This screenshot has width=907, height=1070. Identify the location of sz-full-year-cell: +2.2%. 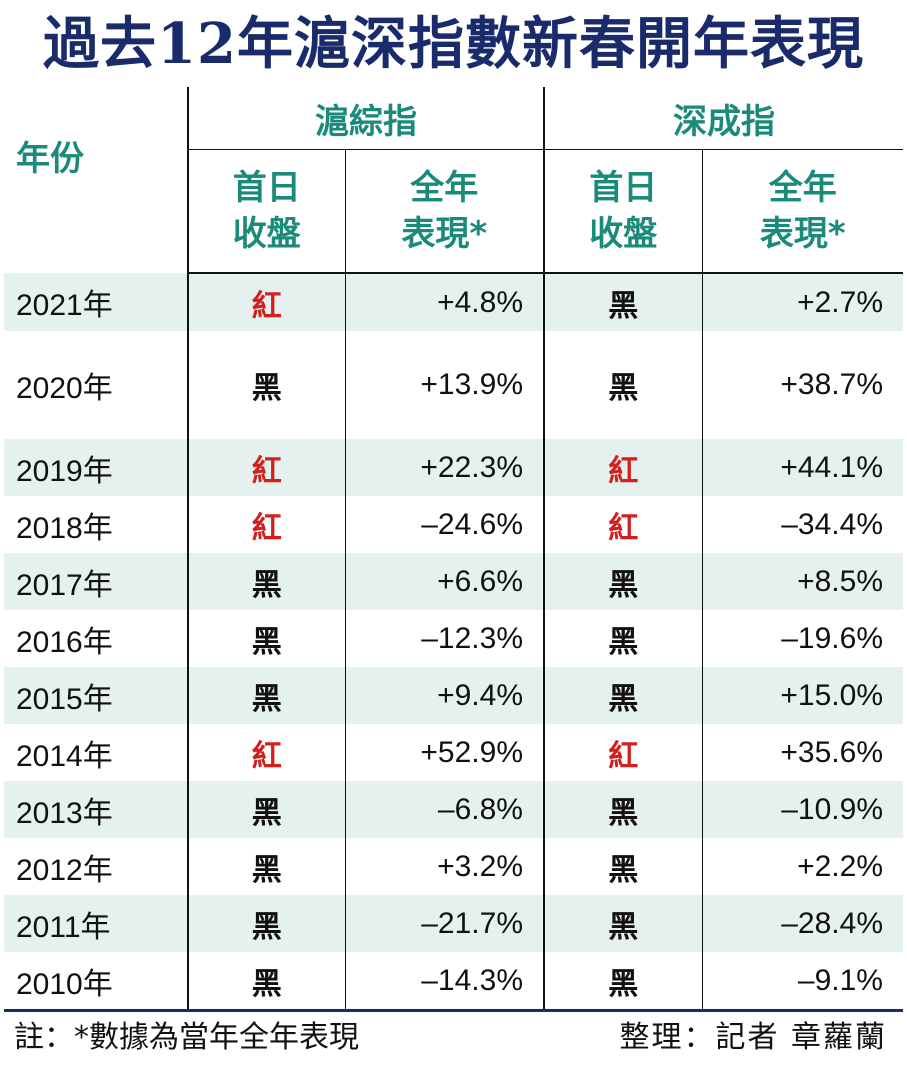
(840, 866).